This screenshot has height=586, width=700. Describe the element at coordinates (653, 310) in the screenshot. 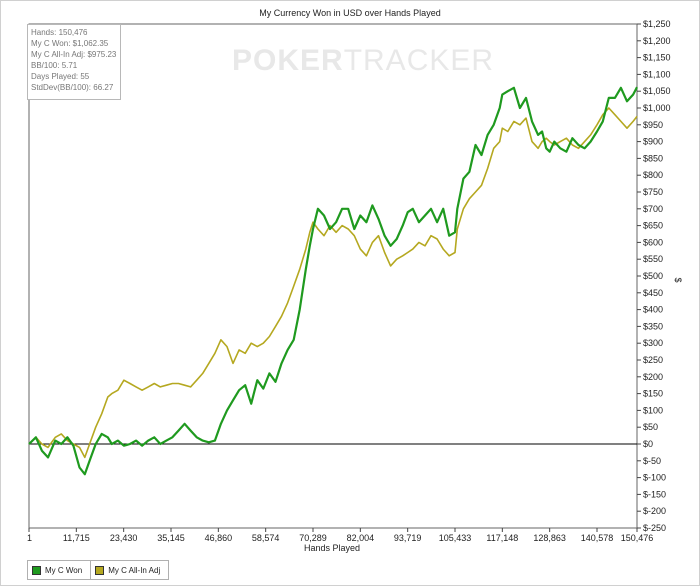

I see `y-tick-label: $400` at that location.